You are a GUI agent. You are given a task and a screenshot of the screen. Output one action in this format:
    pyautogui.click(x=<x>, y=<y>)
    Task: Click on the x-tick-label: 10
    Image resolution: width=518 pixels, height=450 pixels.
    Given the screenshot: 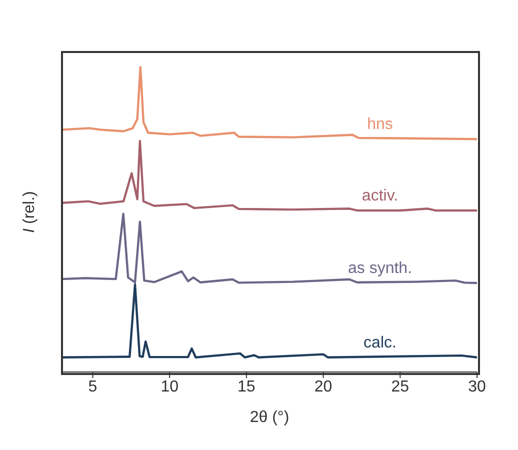 What is the action you would take?
    pyautogui.click(x=169, y=387)
    